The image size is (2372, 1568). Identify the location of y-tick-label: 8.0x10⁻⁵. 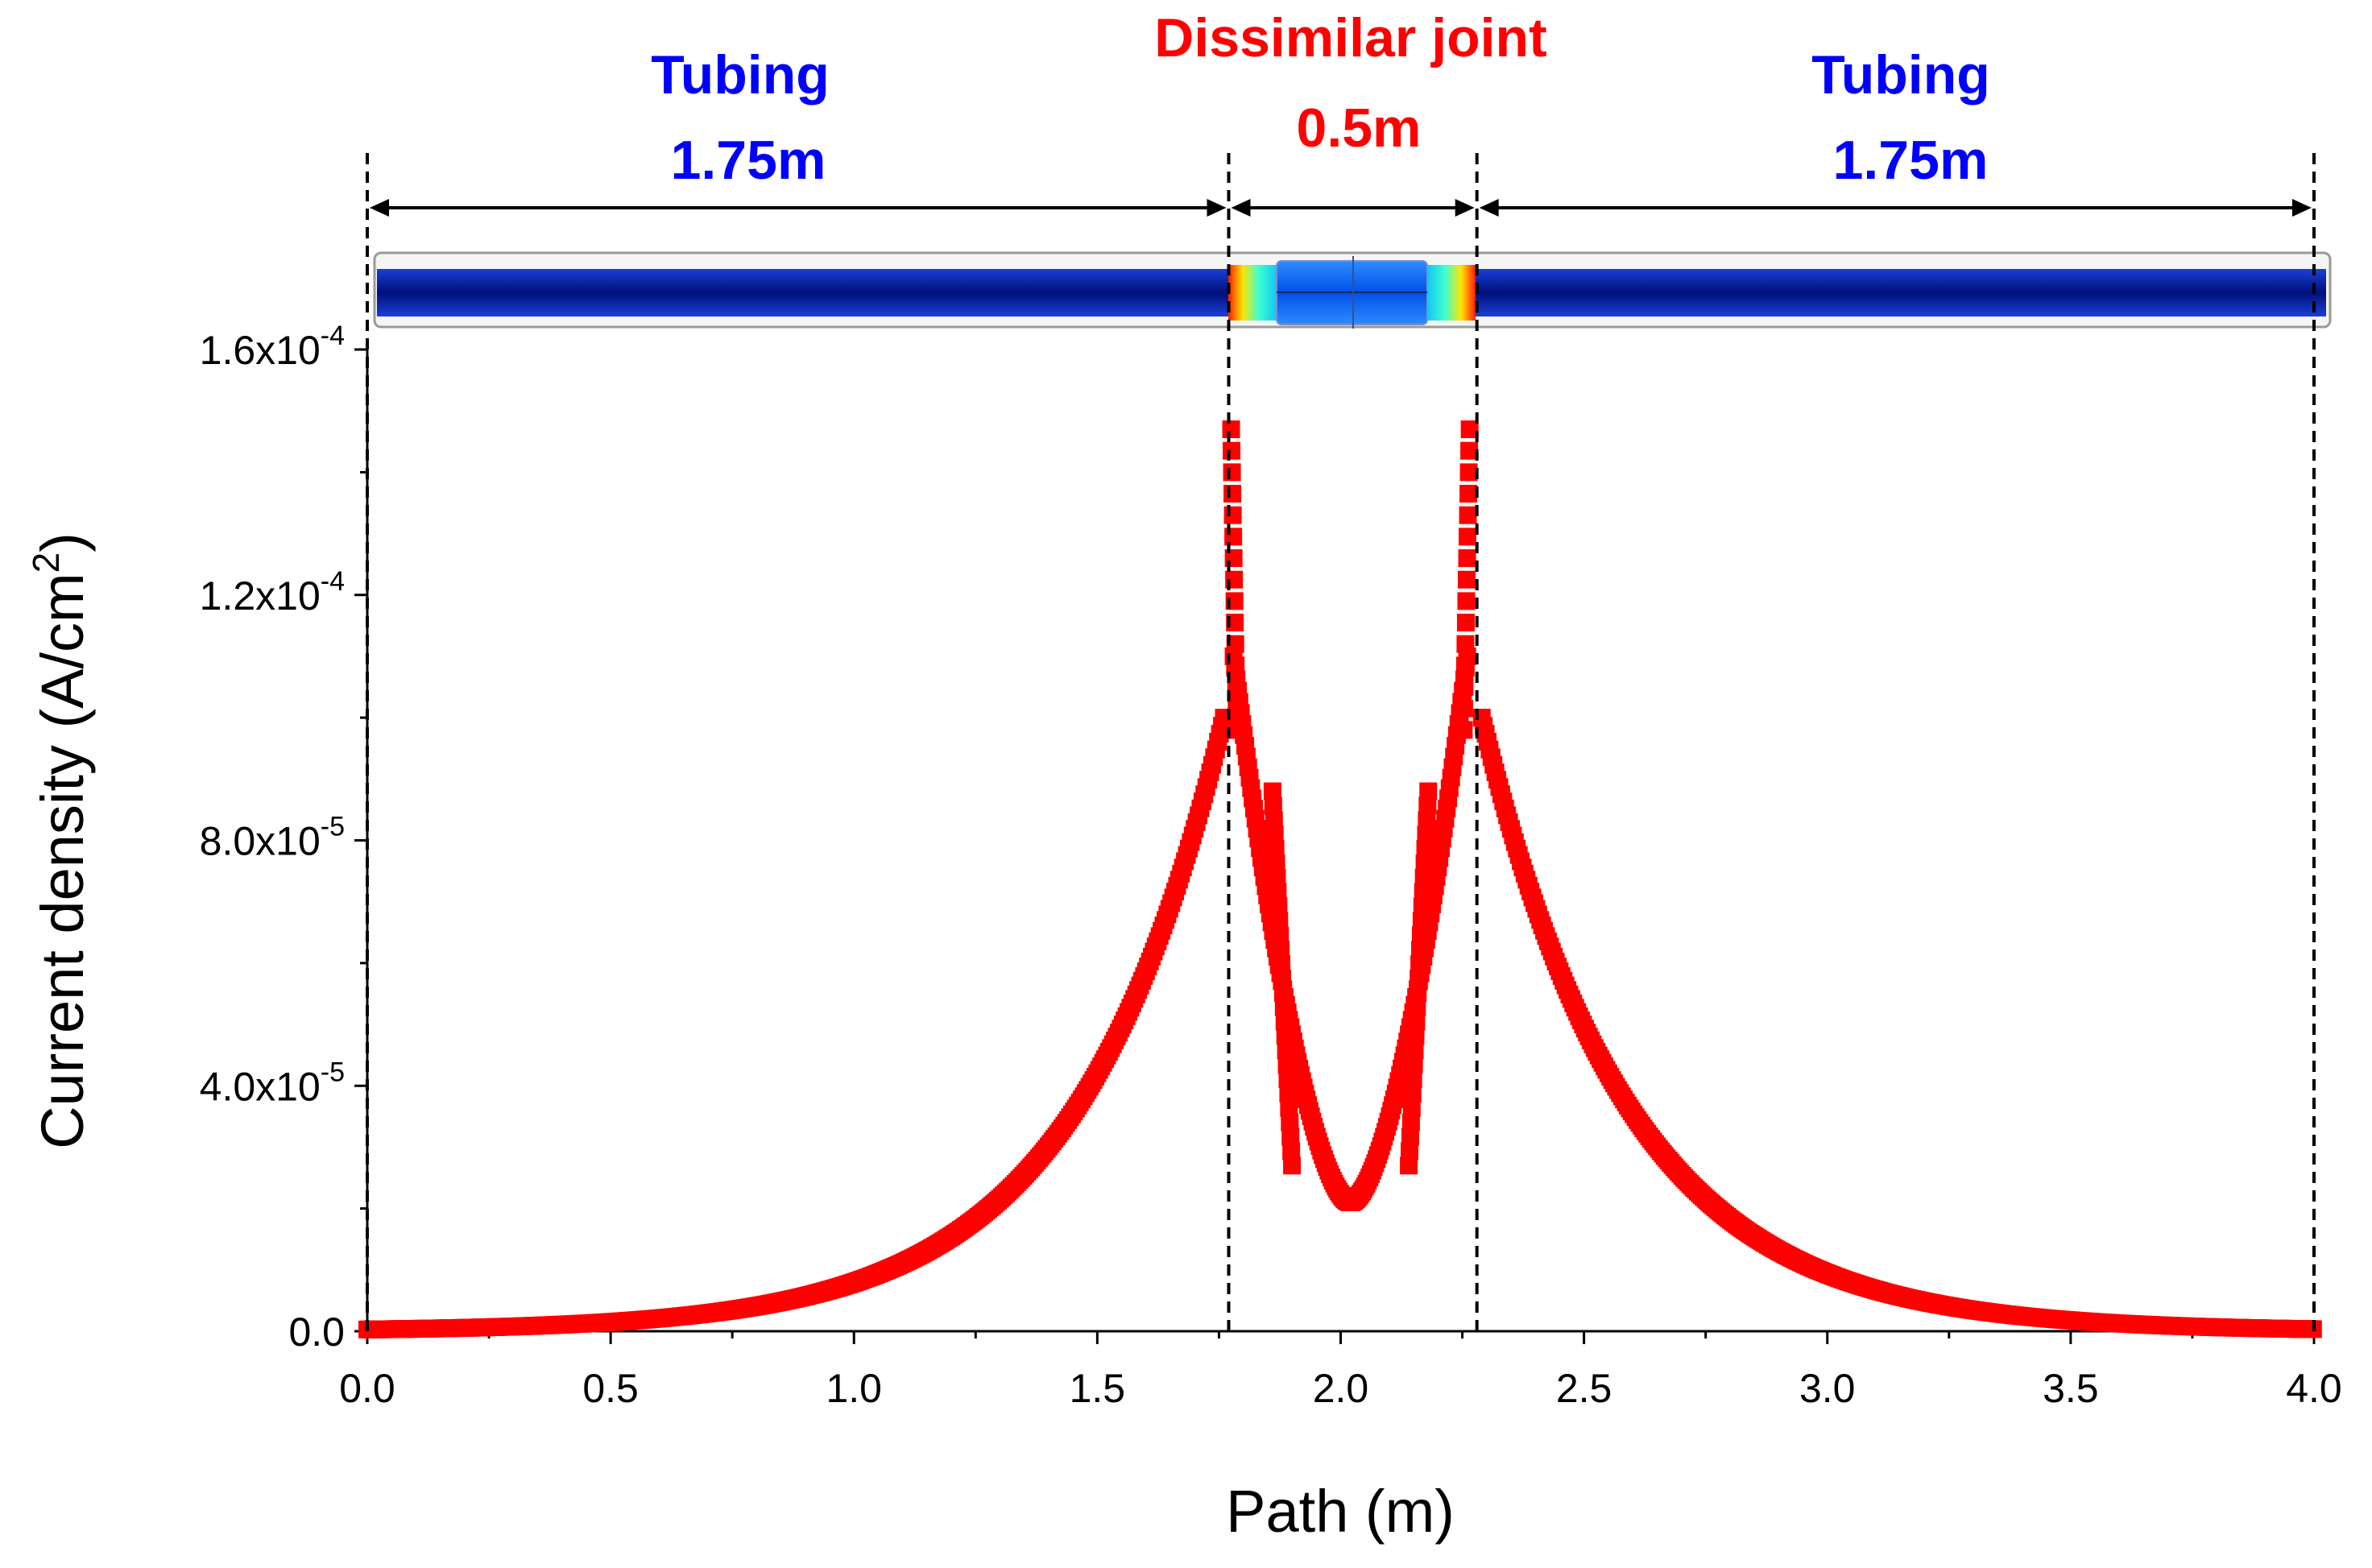
(272, 838).